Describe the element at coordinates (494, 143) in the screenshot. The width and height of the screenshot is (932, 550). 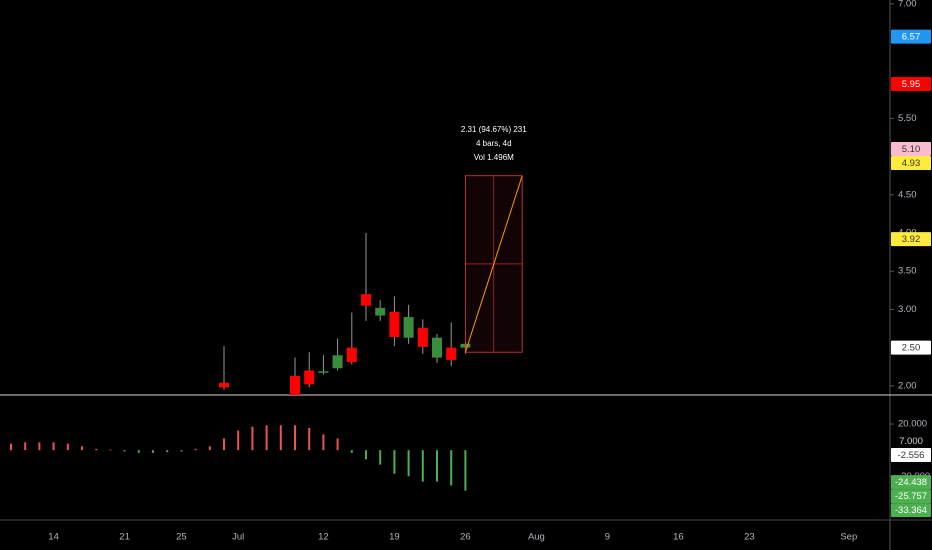
I see `measure-label: 4 bars, 4d` at that location.